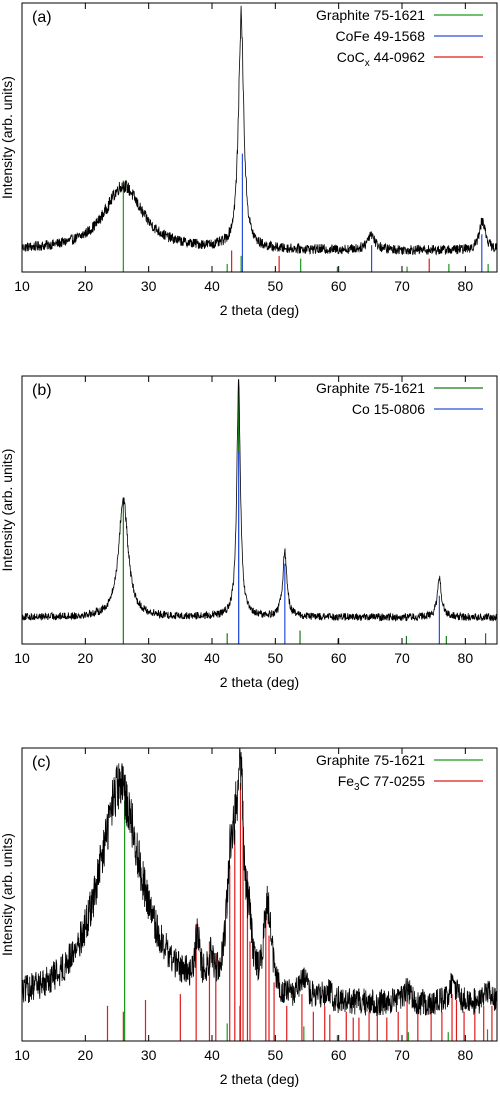 The width and height of the screenshot is (500, 1097). I want to click on legend-label: Fe3C 77-0255, so click(381, 783).